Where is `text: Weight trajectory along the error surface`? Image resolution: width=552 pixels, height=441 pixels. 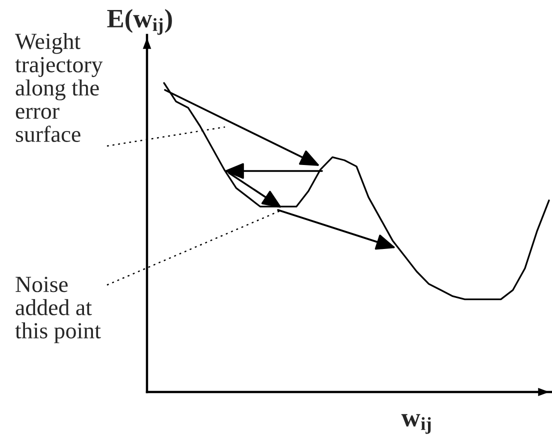 text: Weight trajectory along the error surface is located at coordinates (59, 87).